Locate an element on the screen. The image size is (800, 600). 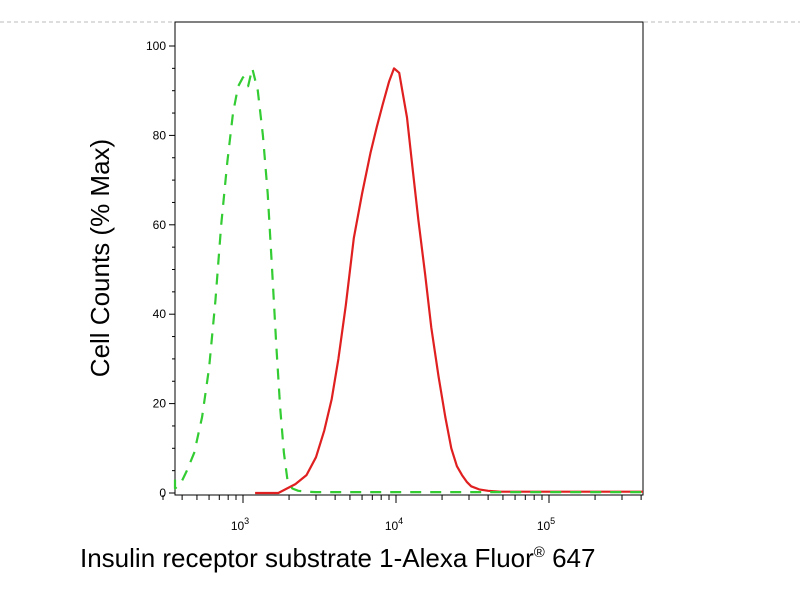
x-axis-title-main: Insulin receptor substrate 1-Alexa Fluor is located at coordinates (307, 558).